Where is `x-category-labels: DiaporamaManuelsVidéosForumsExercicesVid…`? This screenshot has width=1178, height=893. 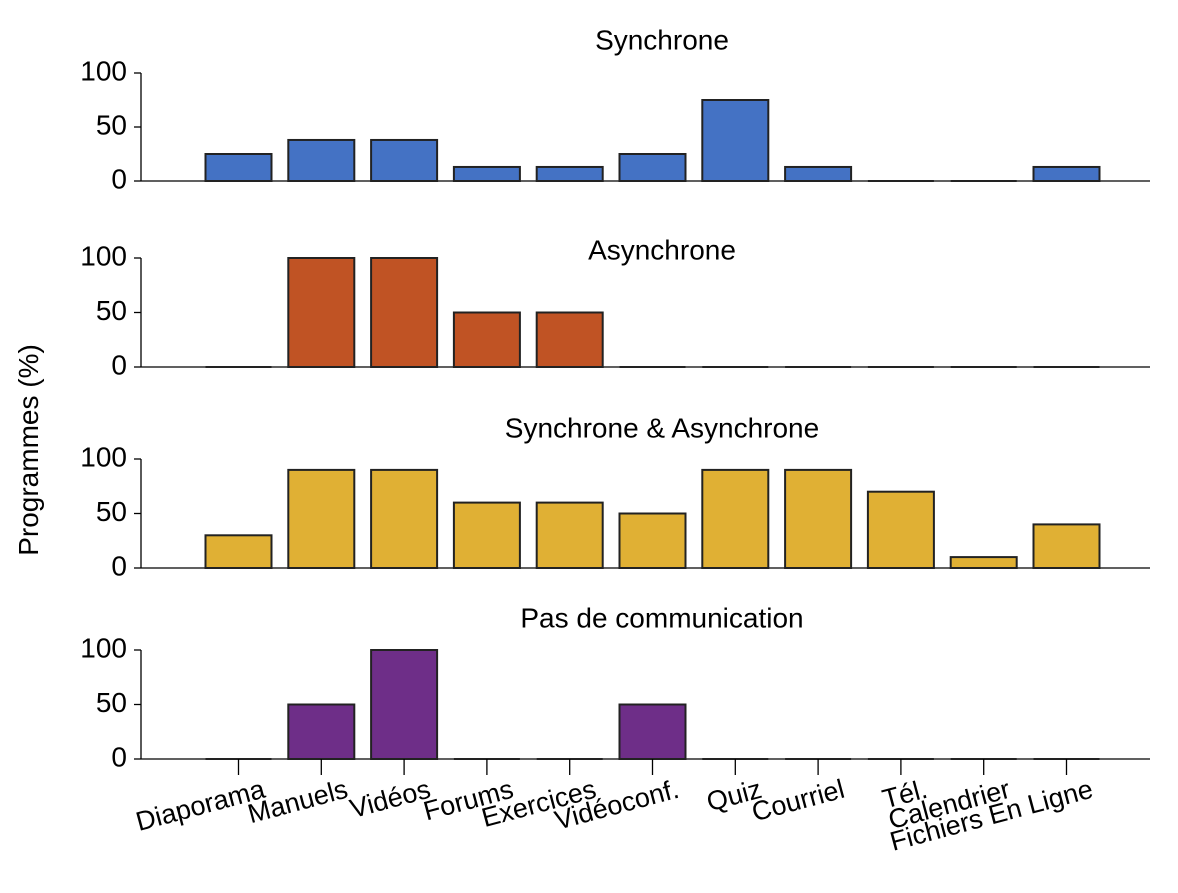
x-category-labels: DiaporamaManuelsVidéosForumsExercicesVid… is located at coordinates (614, 808).